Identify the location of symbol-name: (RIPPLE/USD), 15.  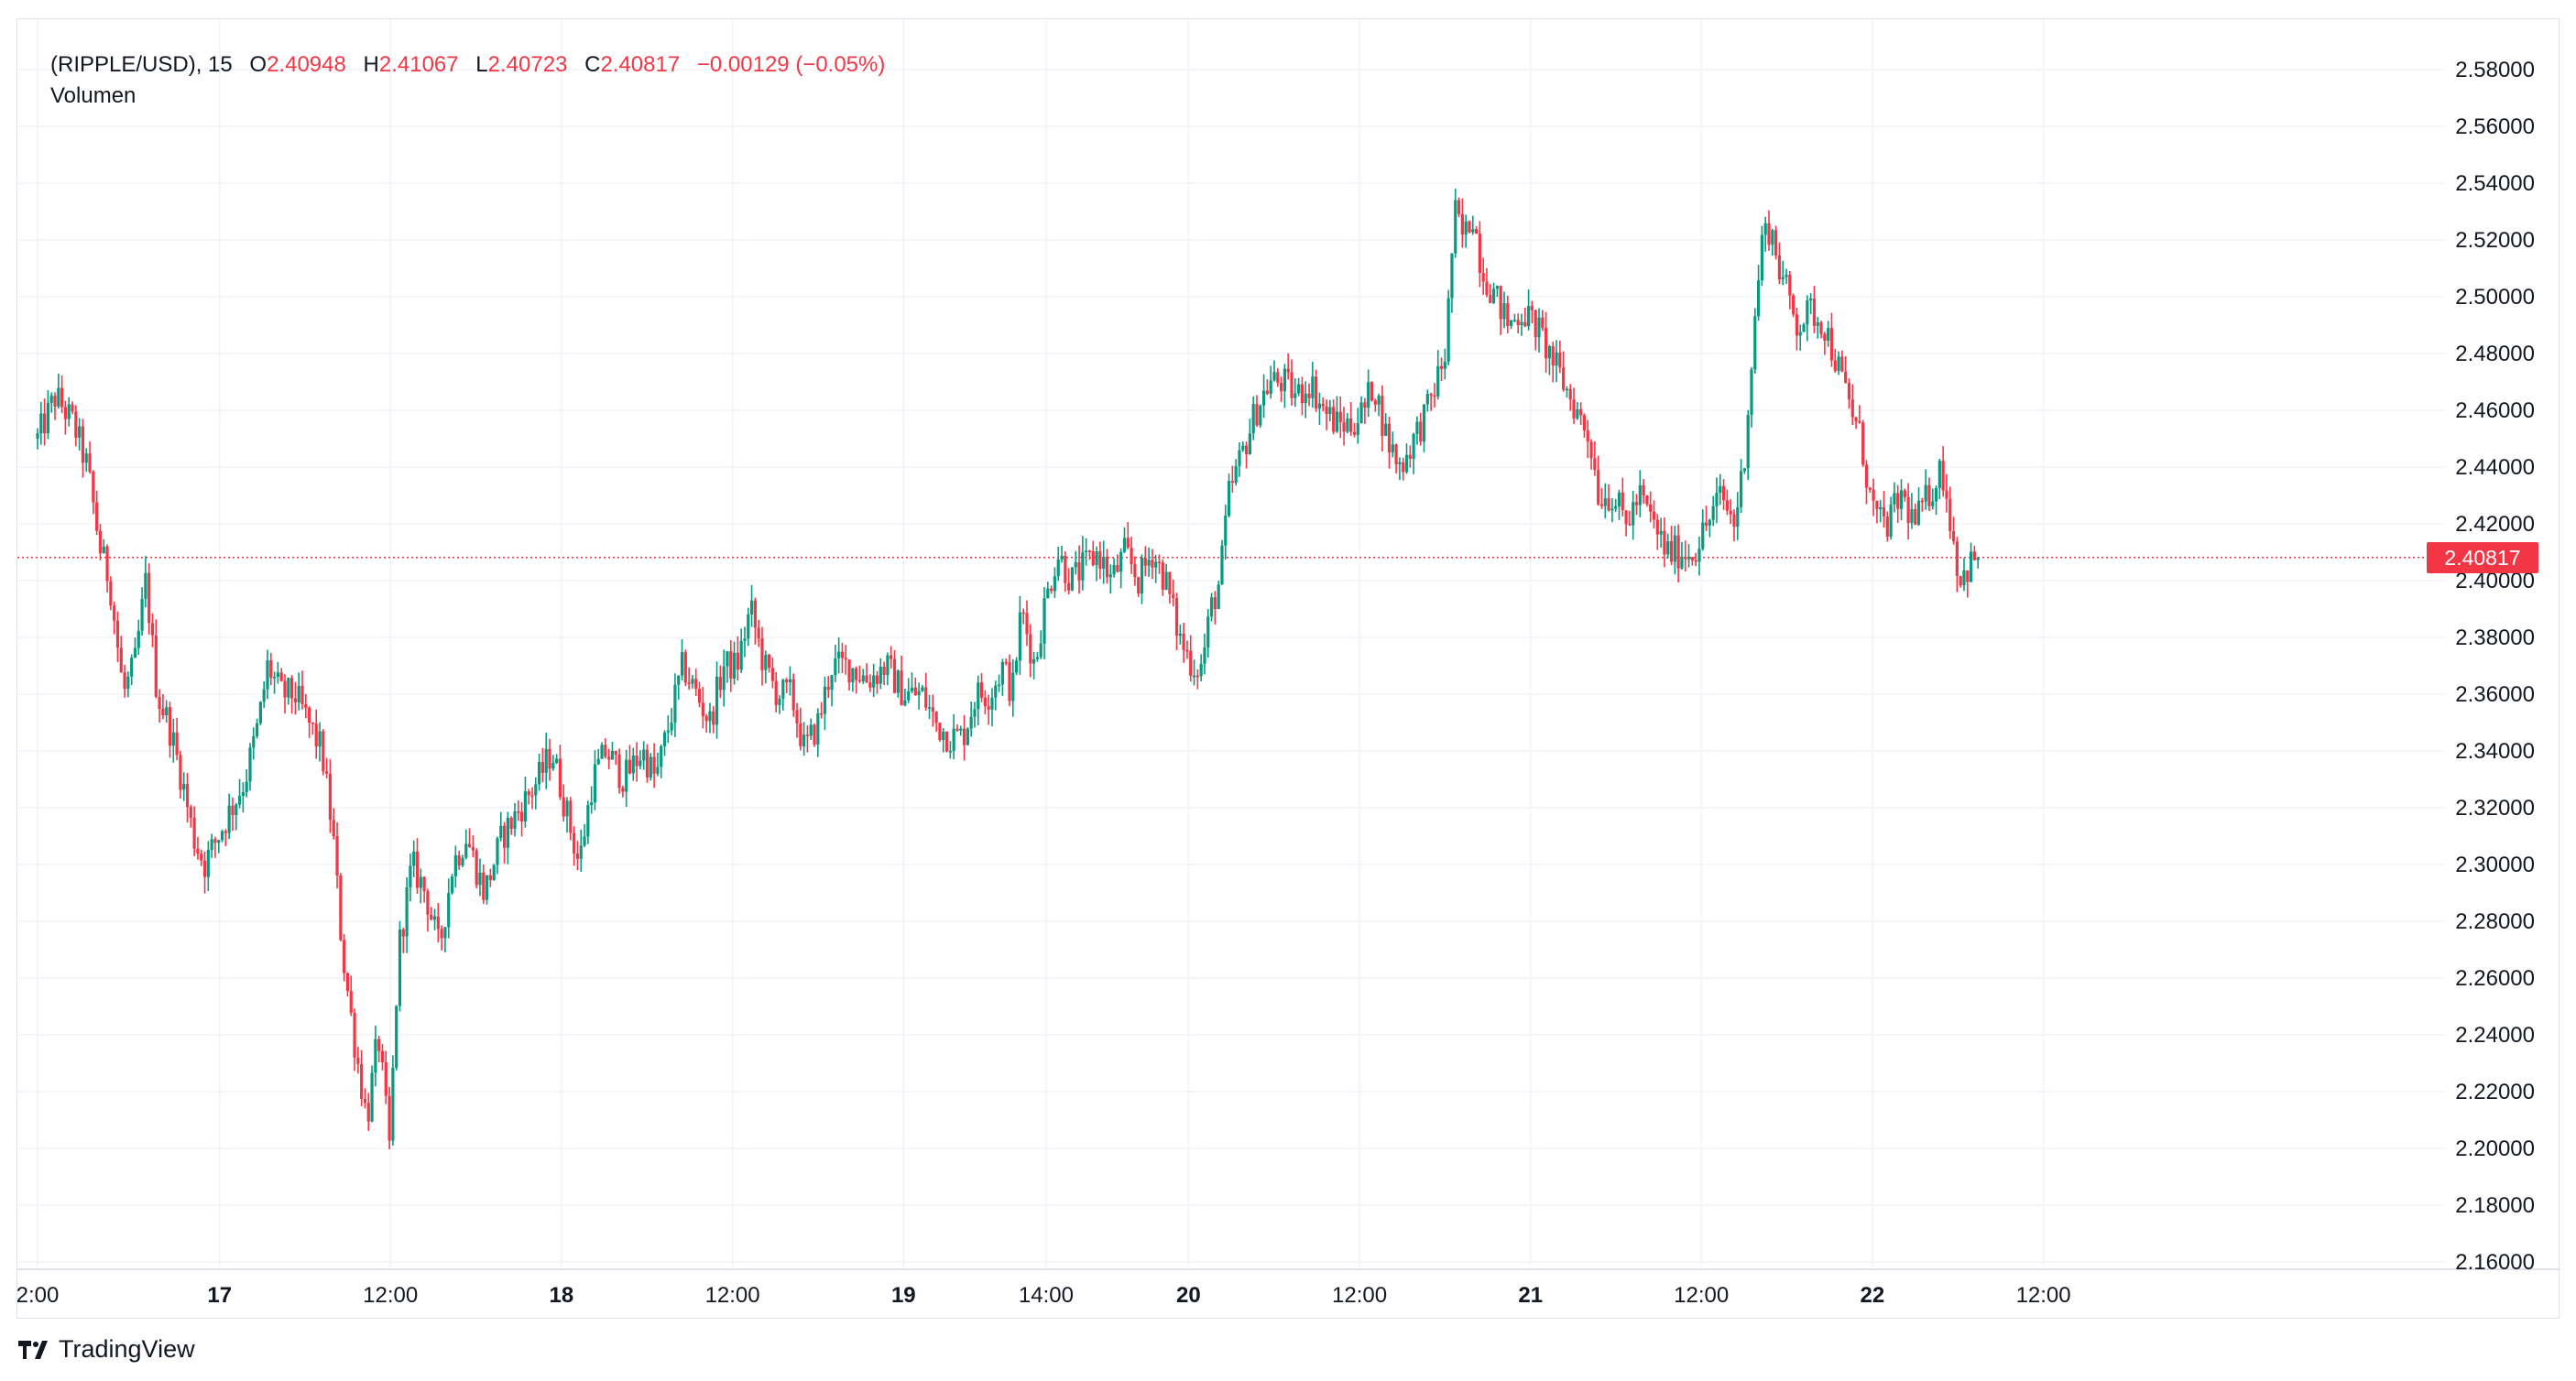
(142, 64).